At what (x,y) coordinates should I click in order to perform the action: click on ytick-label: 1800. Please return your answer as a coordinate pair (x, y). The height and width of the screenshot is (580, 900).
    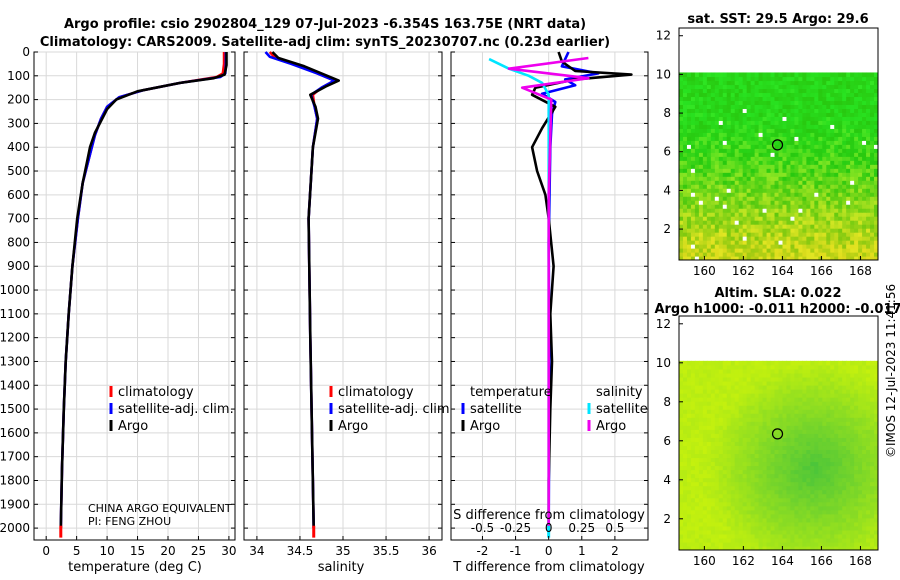
    Looking at the image, I should click on (15, 480).